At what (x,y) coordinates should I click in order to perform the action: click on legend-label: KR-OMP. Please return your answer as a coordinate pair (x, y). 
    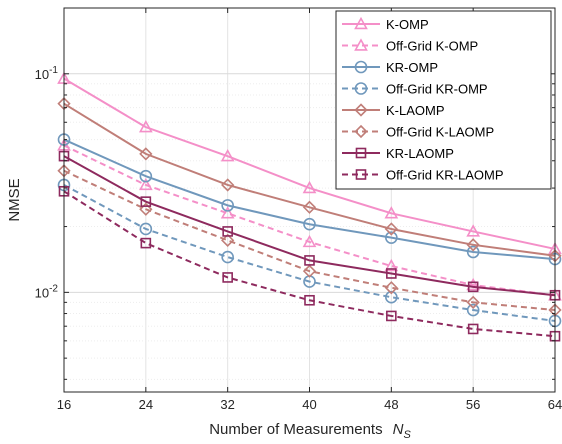
    Looking at the image, I should click on (412, 67).